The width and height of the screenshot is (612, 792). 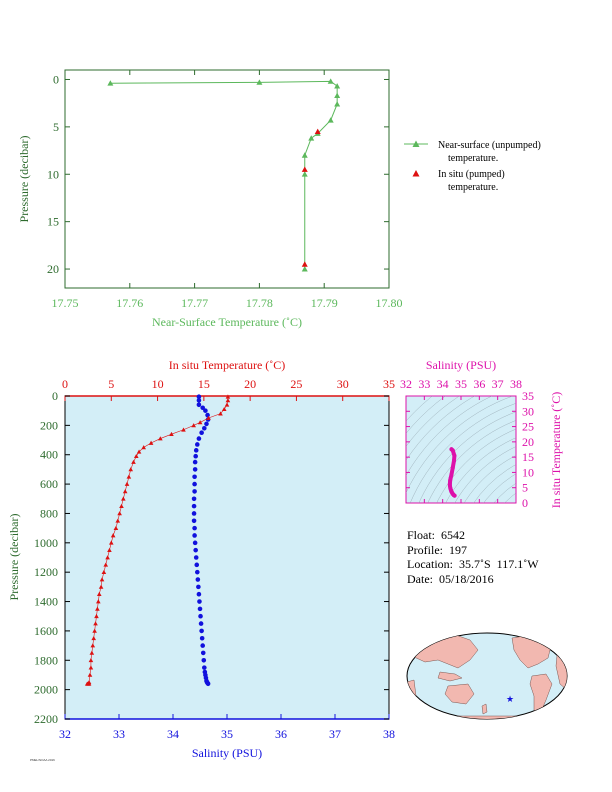 I want to click on top-x-tick-label: 17.79, so click(x=324, y=303).